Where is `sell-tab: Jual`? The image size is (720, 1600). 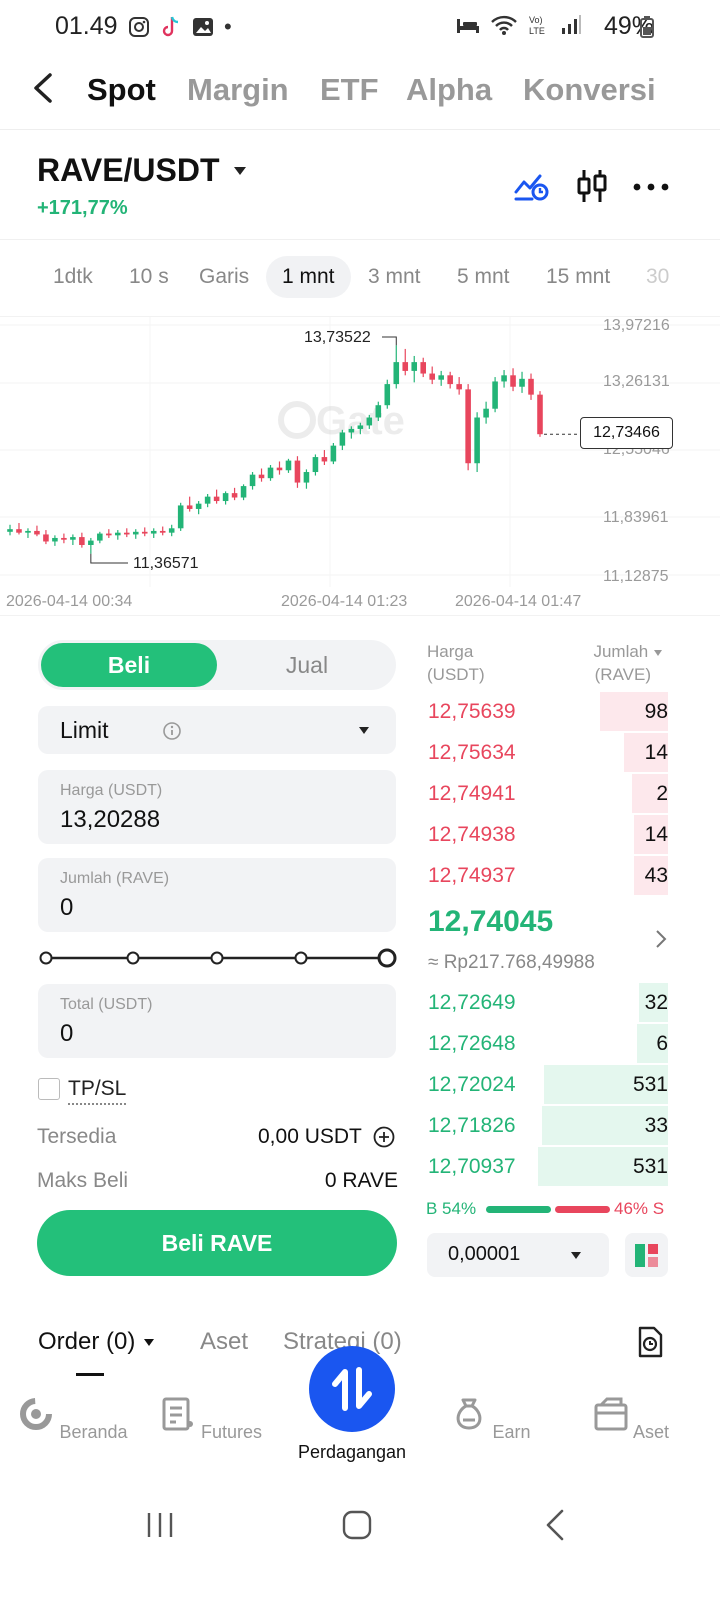 sell-tab: Jual is located at coordinates (307, 665).